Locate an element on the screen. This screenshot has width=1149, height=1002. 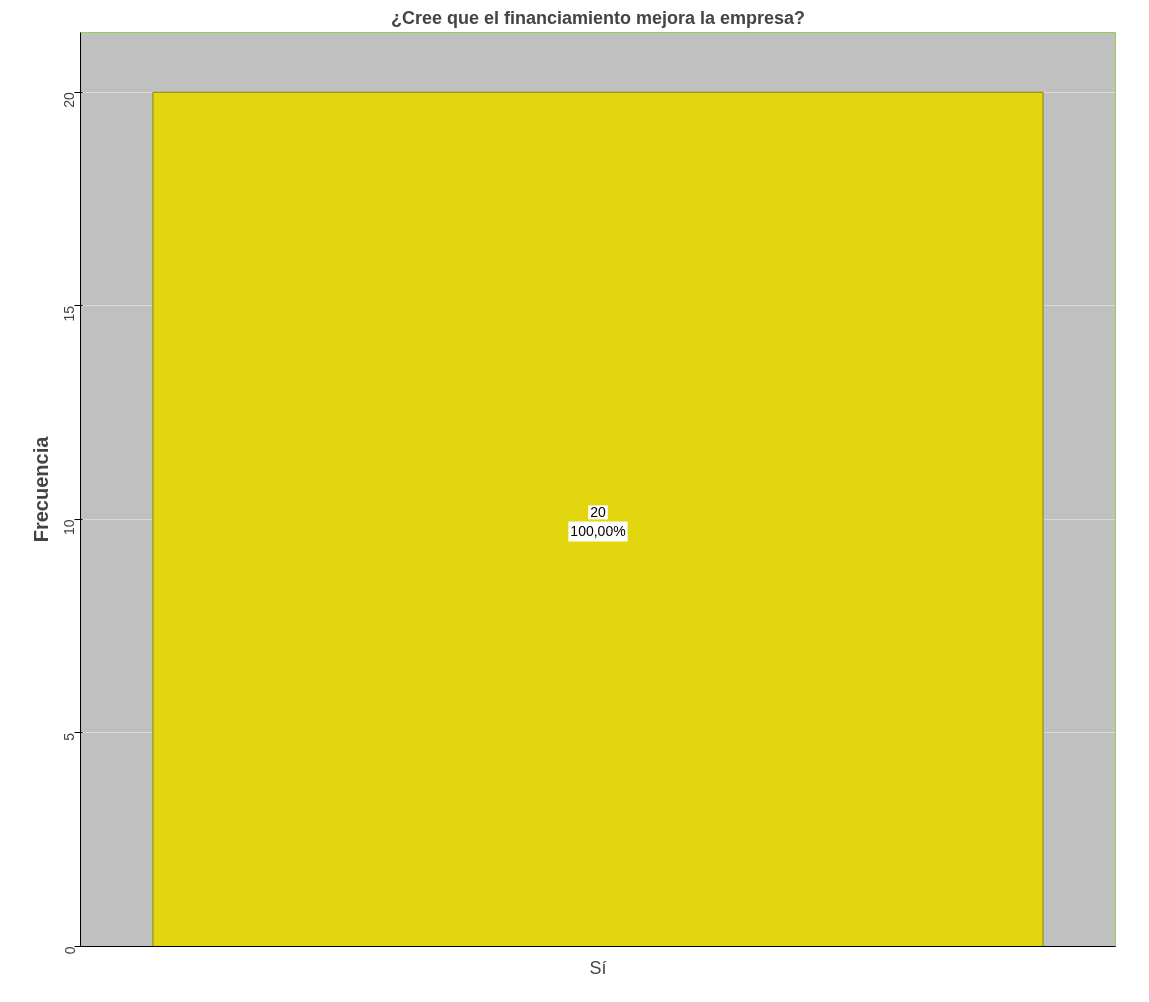
chart-title: ¿Cree que el financiamiento mejora la empresa? is located at coordinates (598, 17).